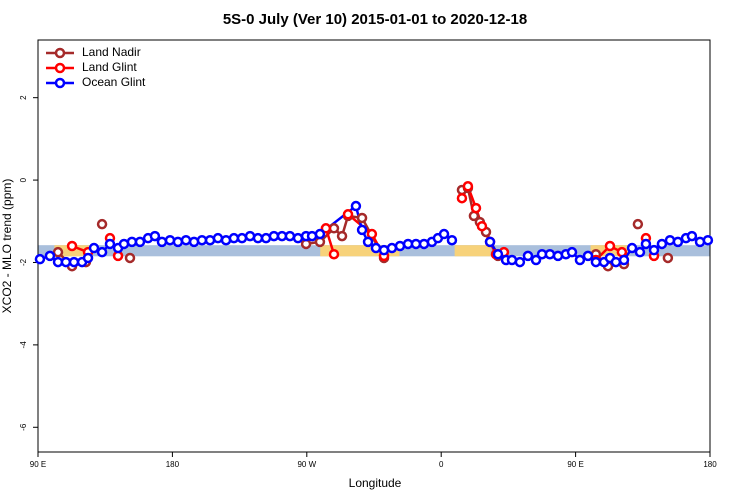 This screenshot has height=500, width=750. Describe the element at coordinates (375, 483) in the screenshot. I see `x-axis-label: Longitude` at that location.